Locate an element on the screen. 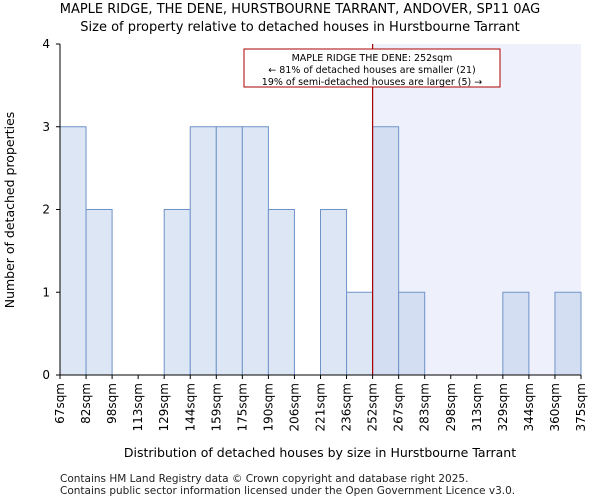 This screenshot has width=600, height=500. y-tick-label: 3 is located at coordinates (46, 127).